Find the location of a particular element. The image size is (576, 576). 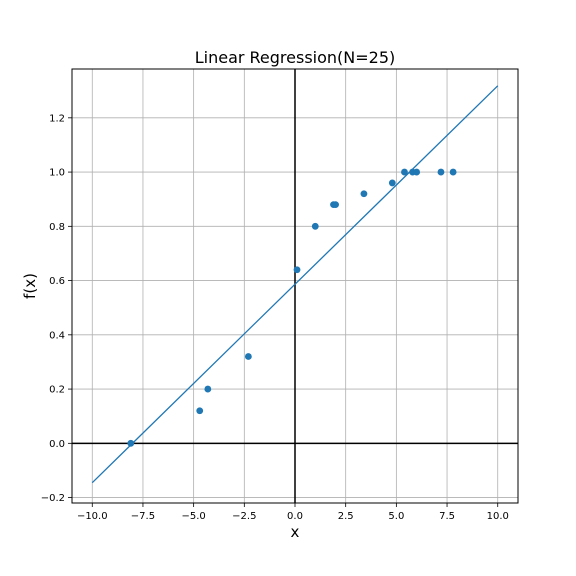

y-axis-ticks: −0.2 0.0 0.2 0.4 0.6 0.8 1.0 1.2 is located at coordinates (56, 308).